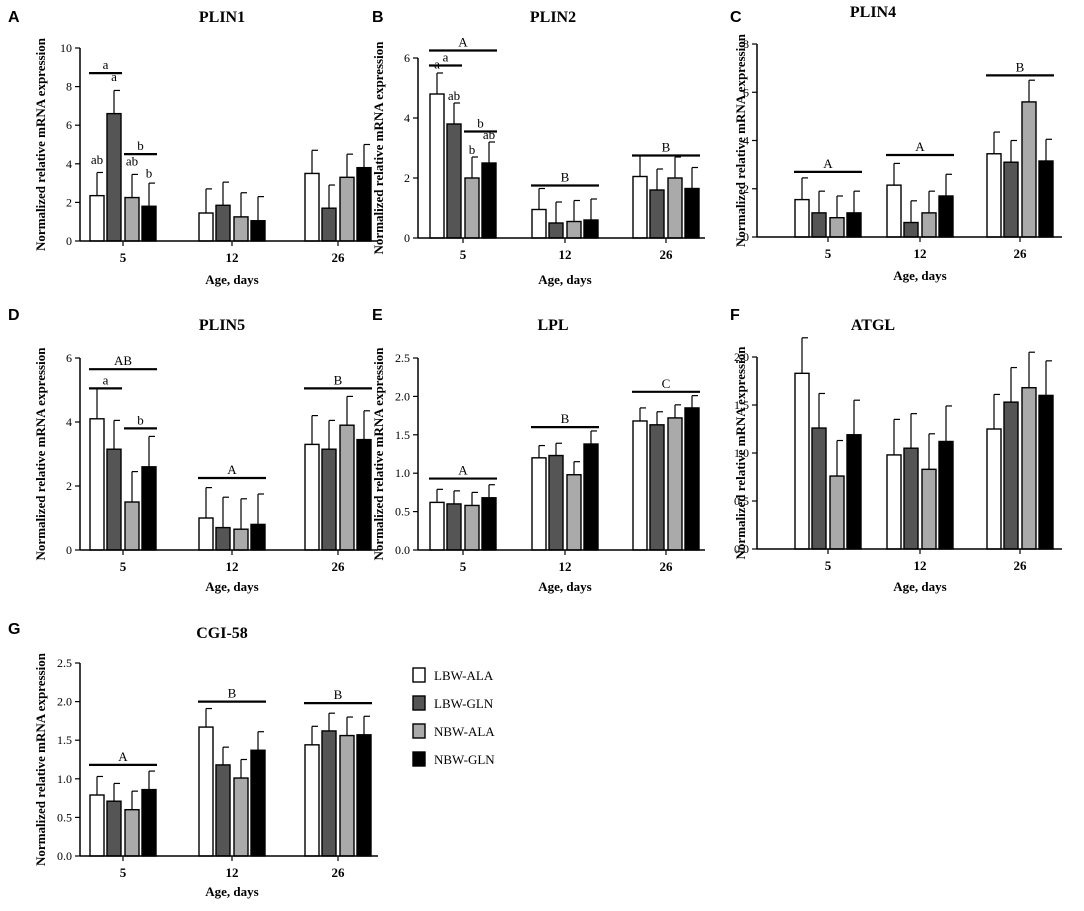 The height and width of the screenshot is (911, 1084). What do you see at coordinates (64, 663) in the screenshot?
I see `y-tick-label: 2.5` at bounding box center [64, 663].